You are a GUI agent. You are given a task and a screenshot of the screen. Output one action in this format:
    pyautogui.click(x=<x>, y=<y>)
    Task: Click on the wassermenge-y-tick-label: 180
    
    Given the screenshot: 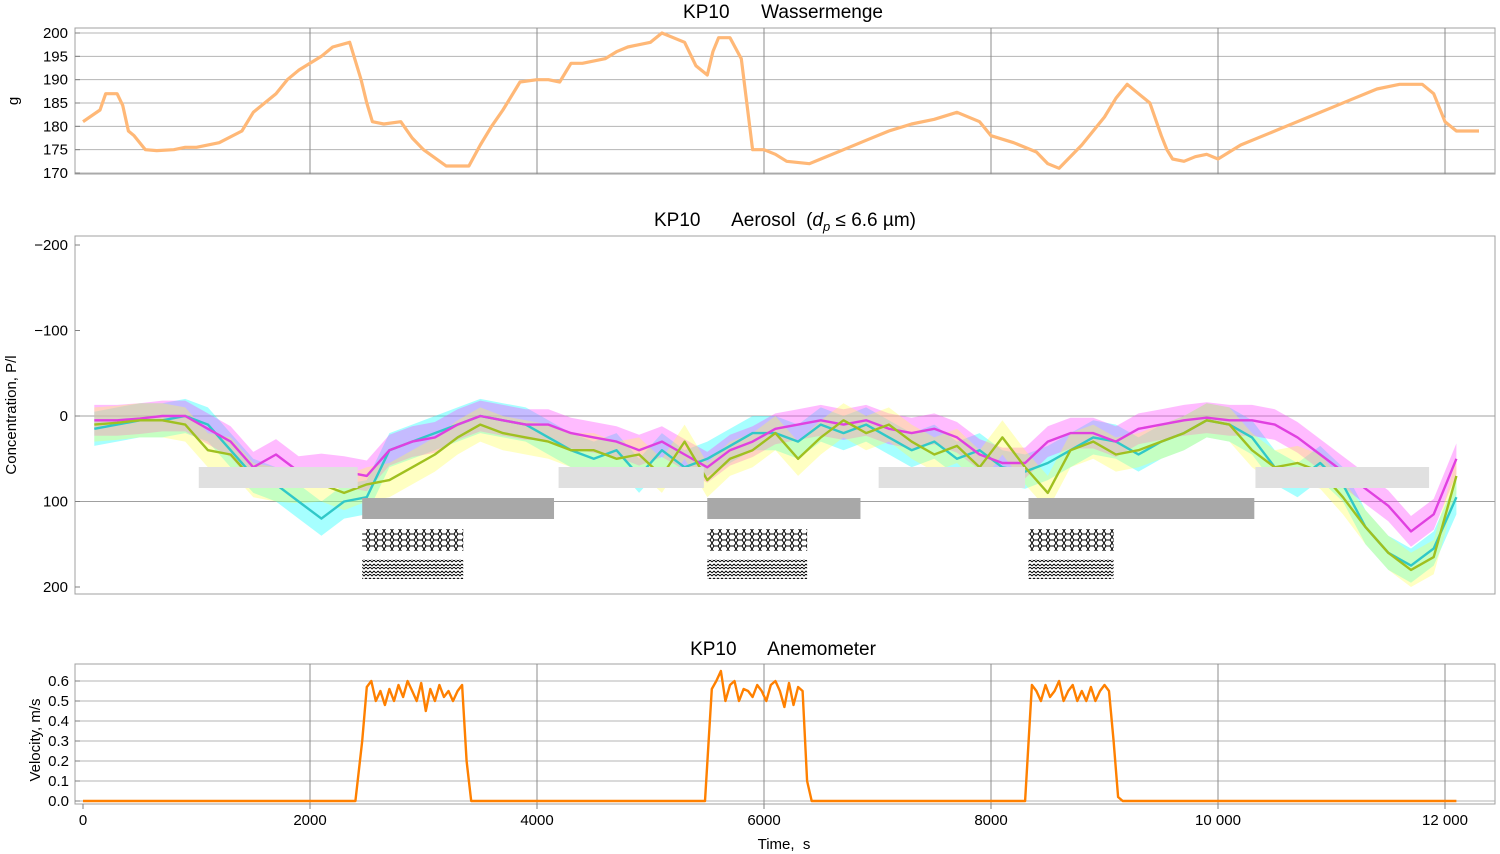 What is the action you would take?
    pyautogui.click(x=55, y=126)
    